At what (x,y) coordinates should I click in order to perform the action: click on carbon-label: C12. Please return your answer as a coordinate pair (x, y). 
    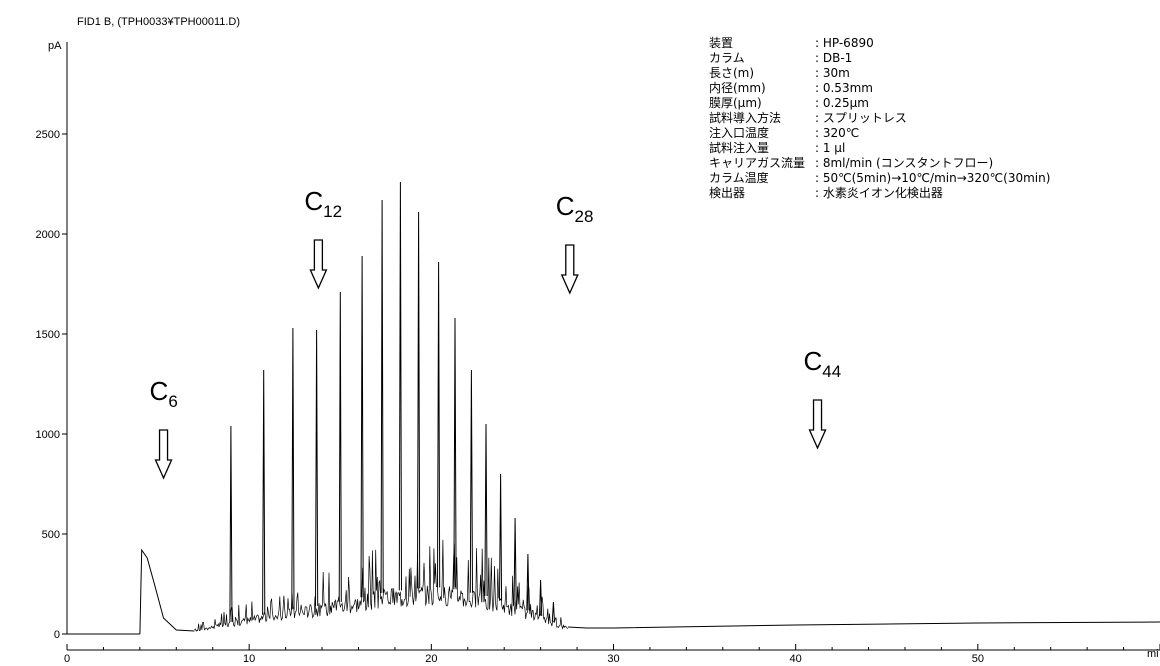
    Looking at the image, I should click on (323, 203).